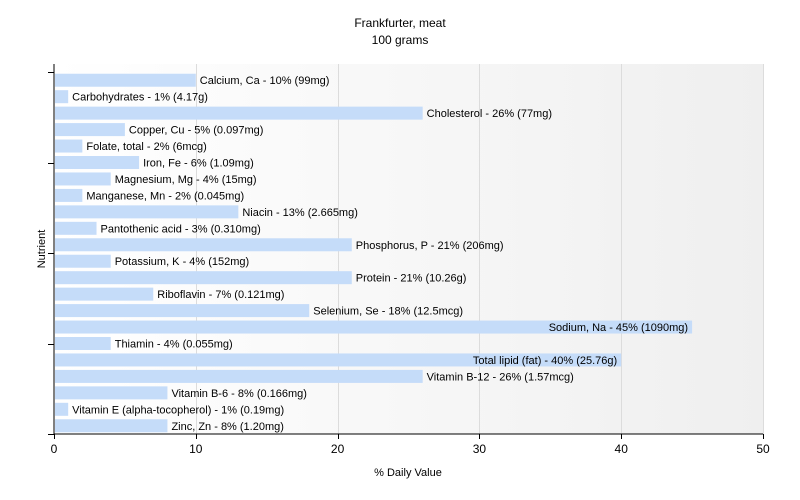  Describe the element at coordinates (618, 328) in the screenshot. I see `bar-label: Sodium, Na - 45% (1090mg)` at that location.